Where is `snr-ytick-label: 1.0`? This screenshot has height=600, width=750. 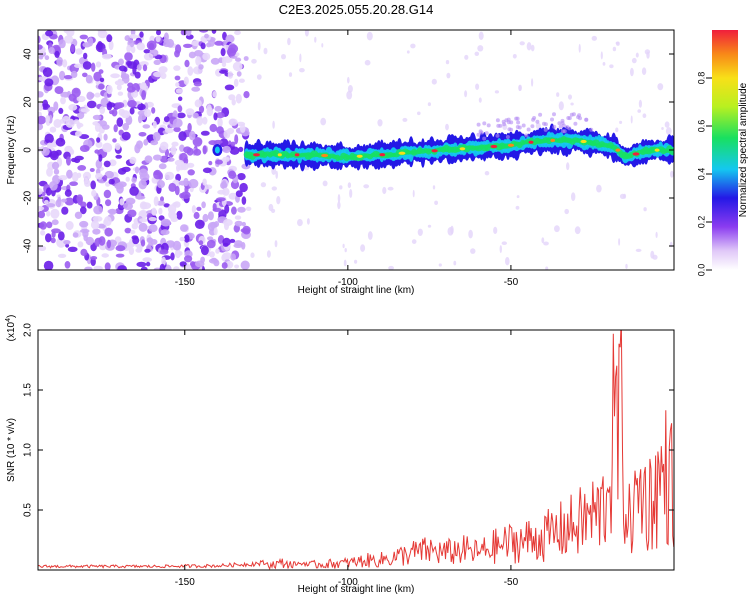
snr-ytick-label: 1.0 is located at coordinates (28, 450).